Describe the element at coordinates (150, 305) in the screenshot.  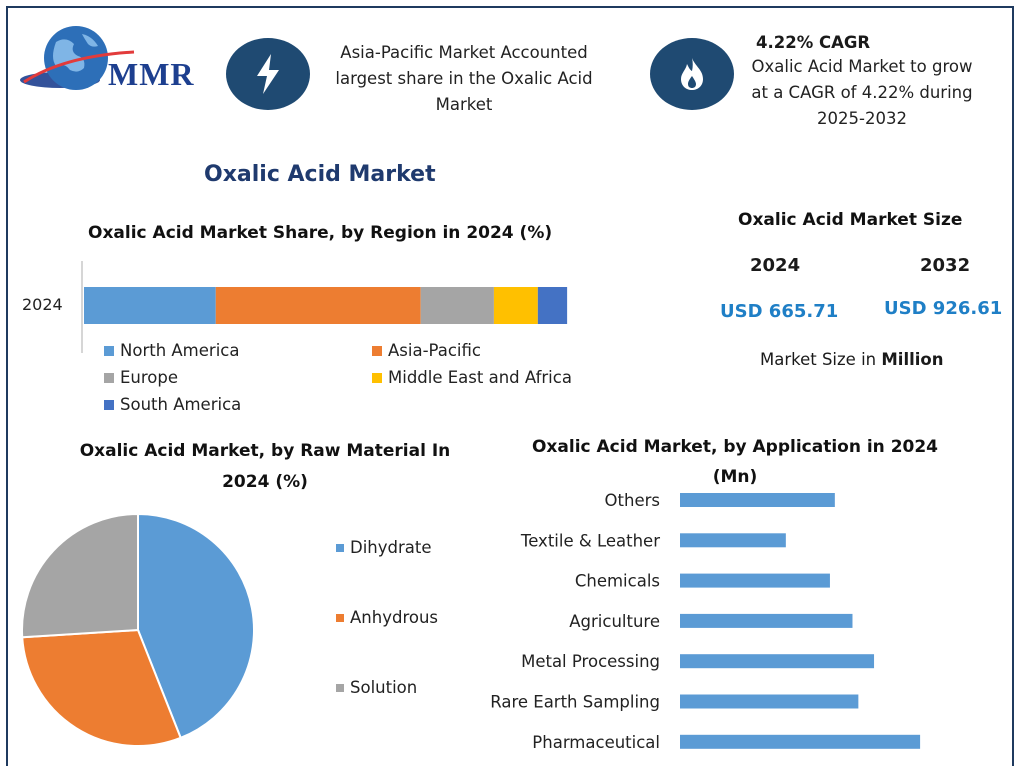
I see `region-segment-north-america` at that location.